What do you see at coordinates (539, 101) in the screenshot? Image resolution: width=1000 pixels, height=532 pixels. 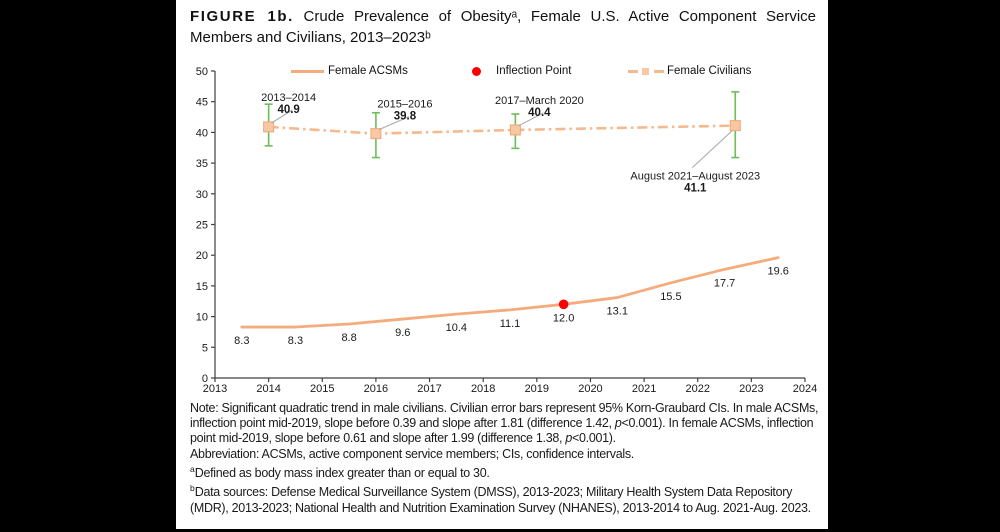 I see `civilian-period-label: 2017–March 2020` at bounding box center [539, 101].